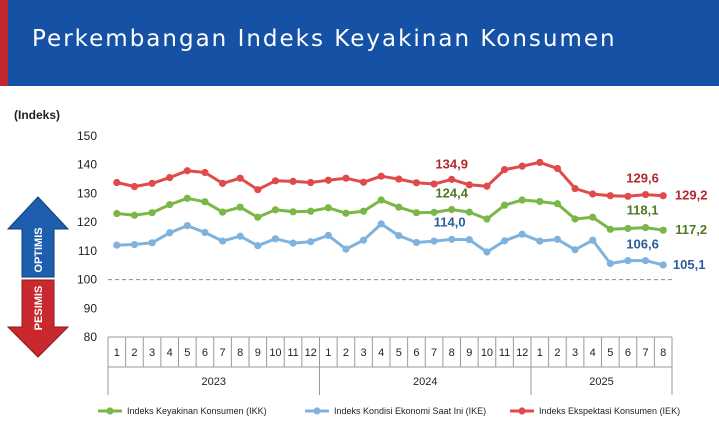  Describe the element at coordinates (522, 353) in the screenshot. I see `x-tick-label: 12` at that location.